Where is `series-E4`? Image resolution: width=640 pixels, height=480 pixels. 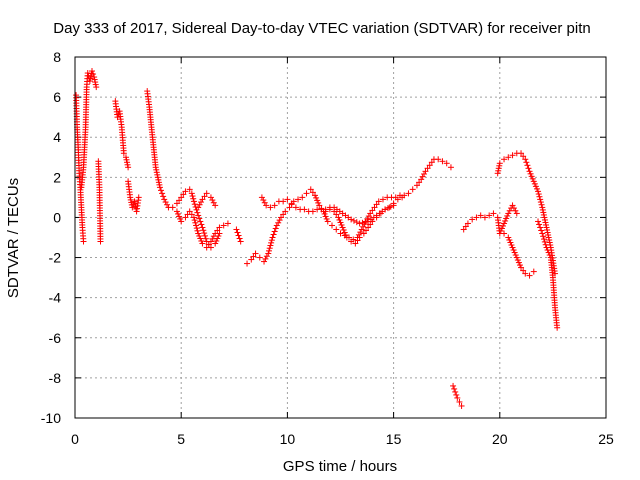 series-E4 is located at coordinates (548, 274).